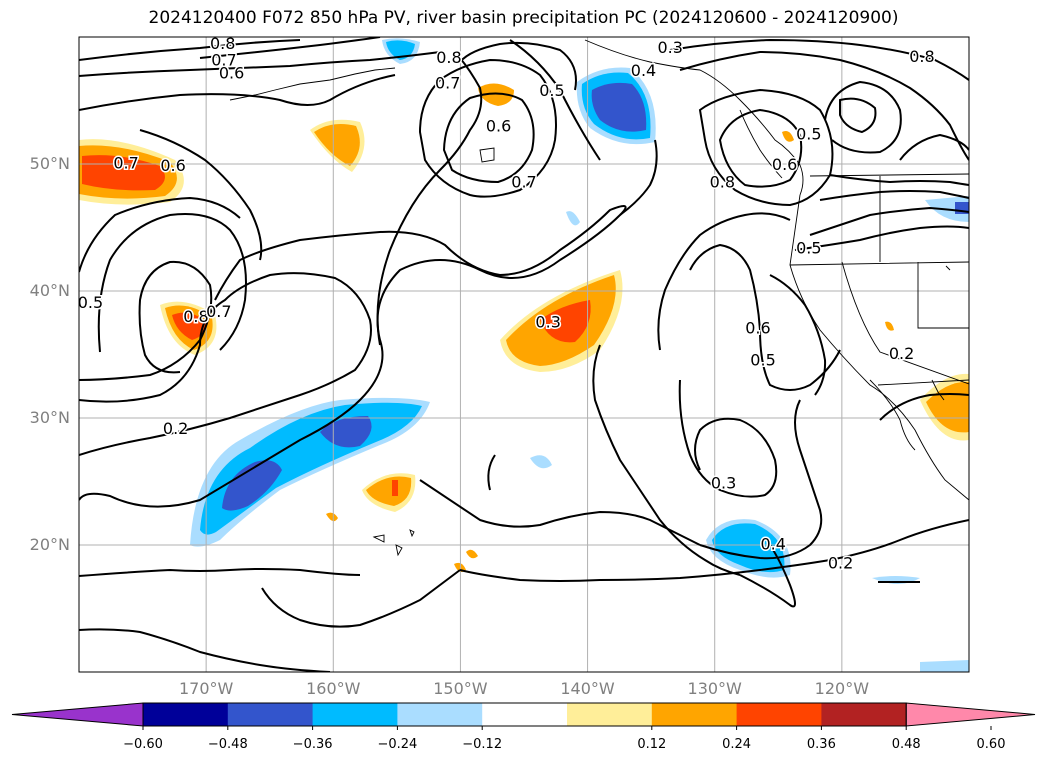 The height and width of the screenshot is (765, 1047). I want to click on colorbar-tick-label: −0.48, so click(227, 744).